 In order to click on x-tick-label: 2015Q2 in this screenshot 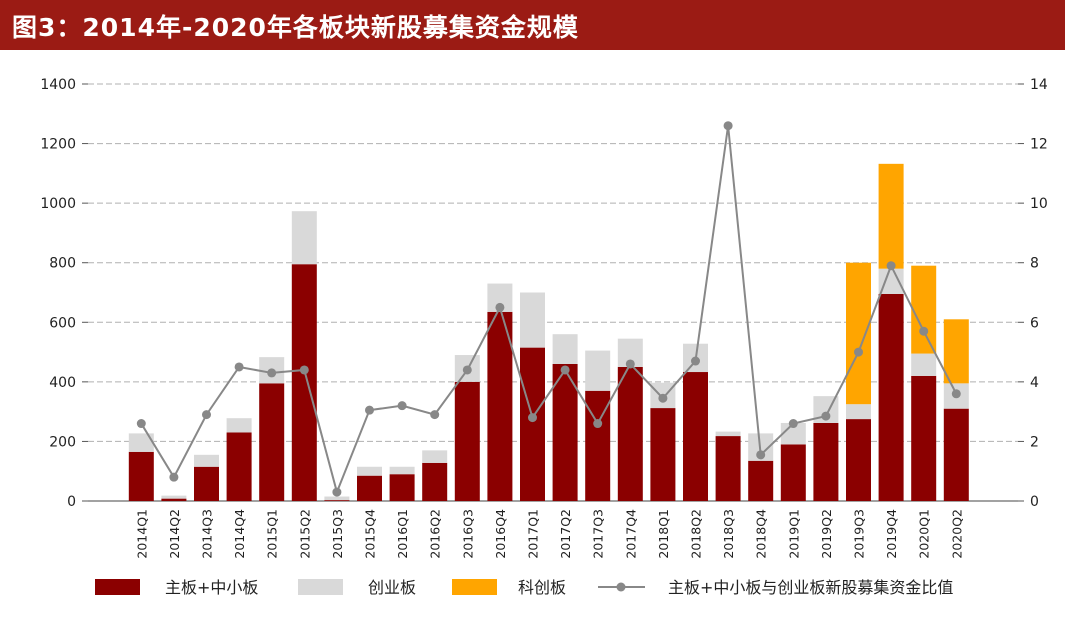, I will do `click(304, 534)`.